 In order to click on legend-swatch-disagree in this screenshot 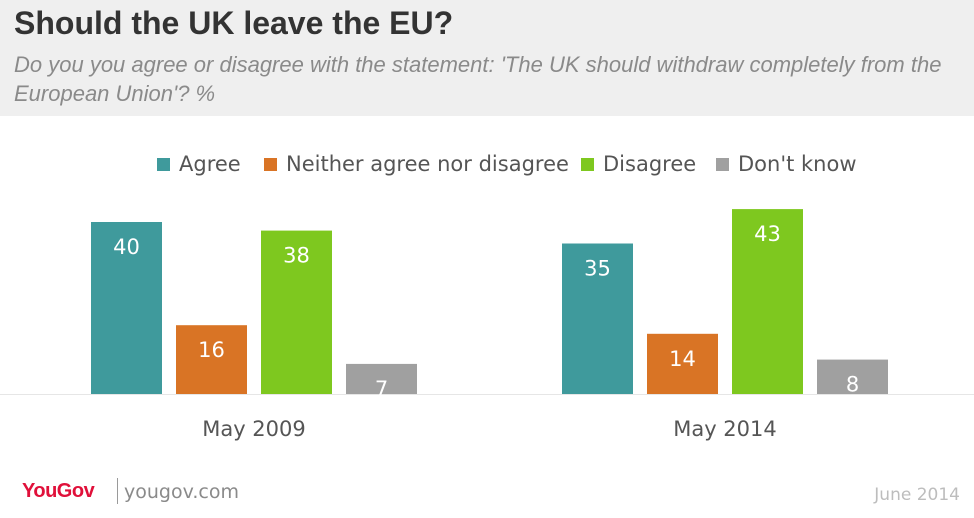, I will do `click(587, 164)`.